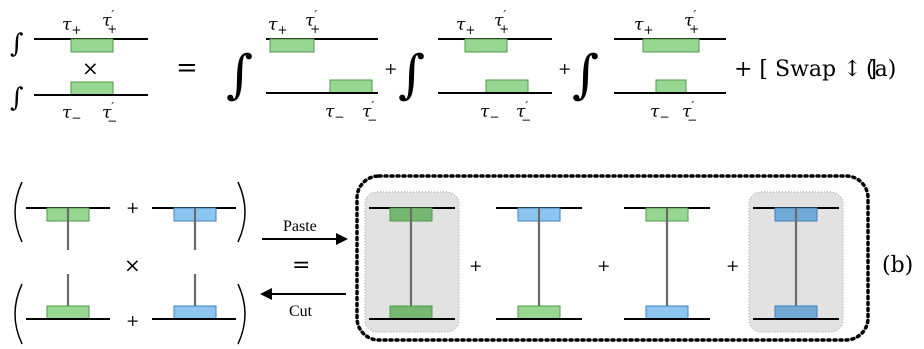 Image resolution: width=924 pixels, height=349 pixels. What do you see at coordinates (68, 312) in the screenshot?
I see `b-bottom-left-green-block` at bounding box center [68, 312].